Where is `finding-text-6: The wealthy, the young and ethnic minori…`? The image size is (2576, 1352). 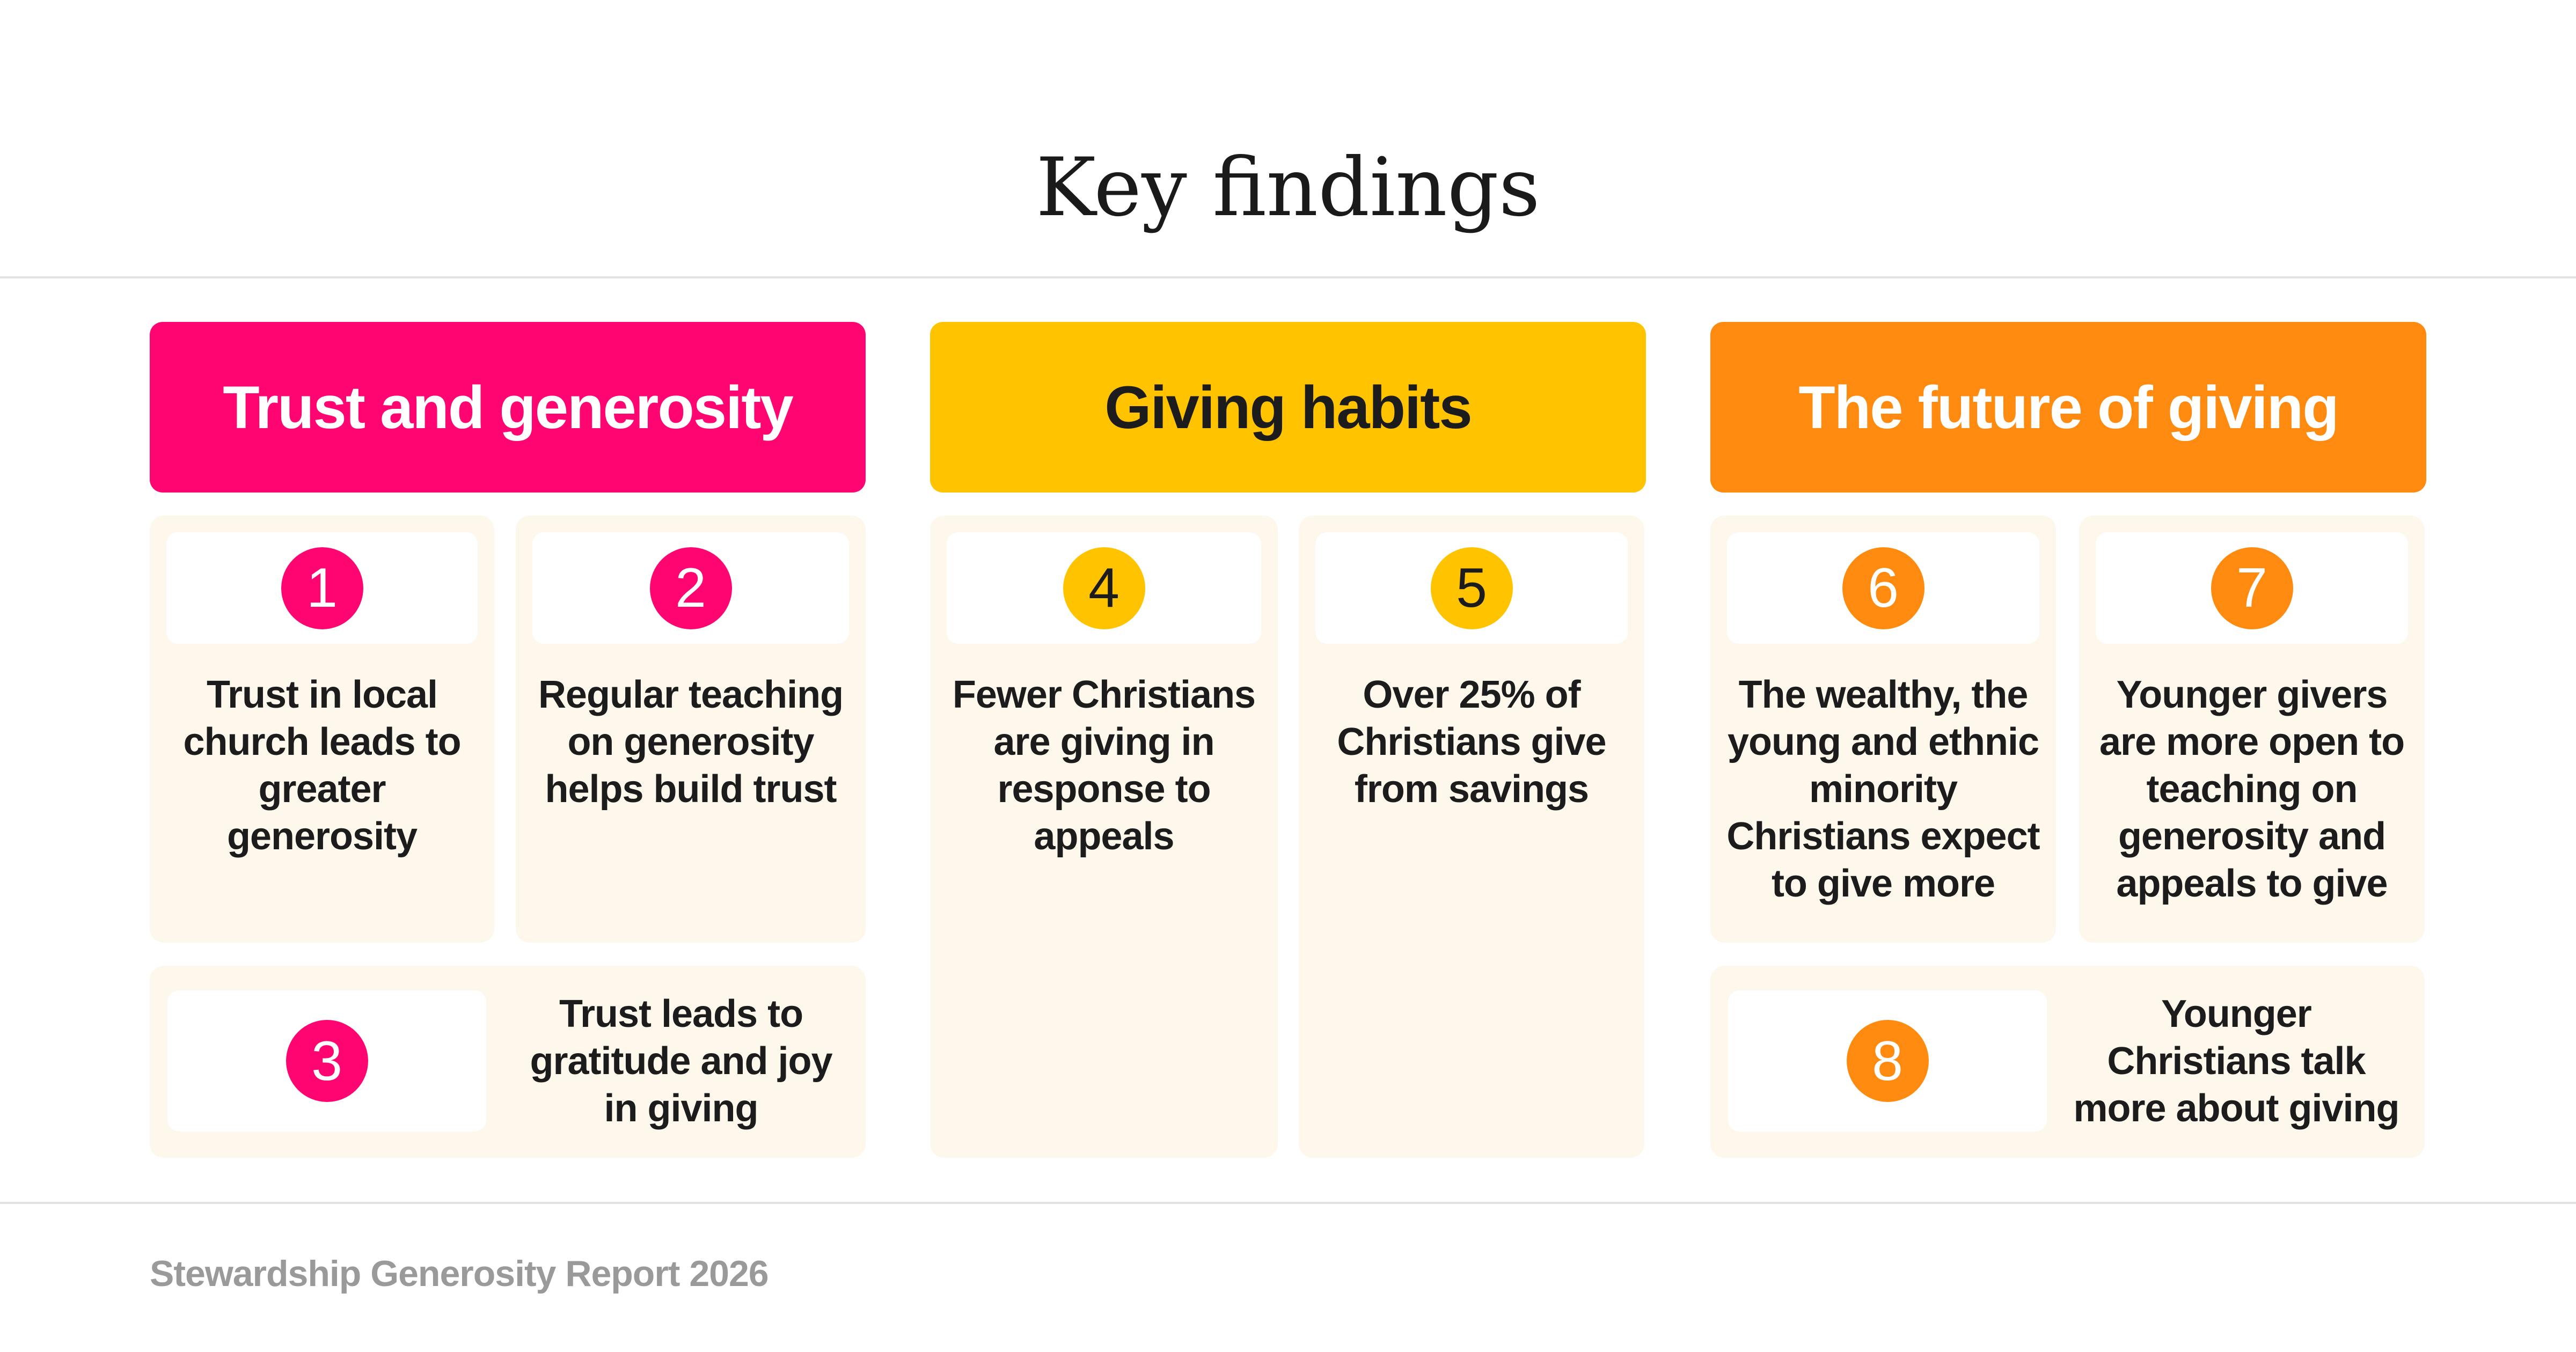 finding-text-6: The wealthy, the young and ethnic minori… is located at coordinates (1883, 789).